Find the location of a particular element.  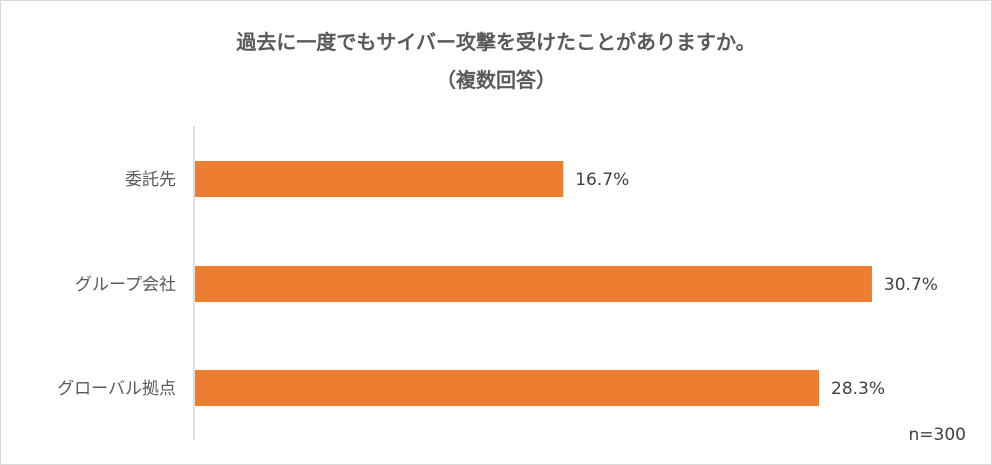

category-label-3: グローバル拠点 is located at coordinates (116, 389).